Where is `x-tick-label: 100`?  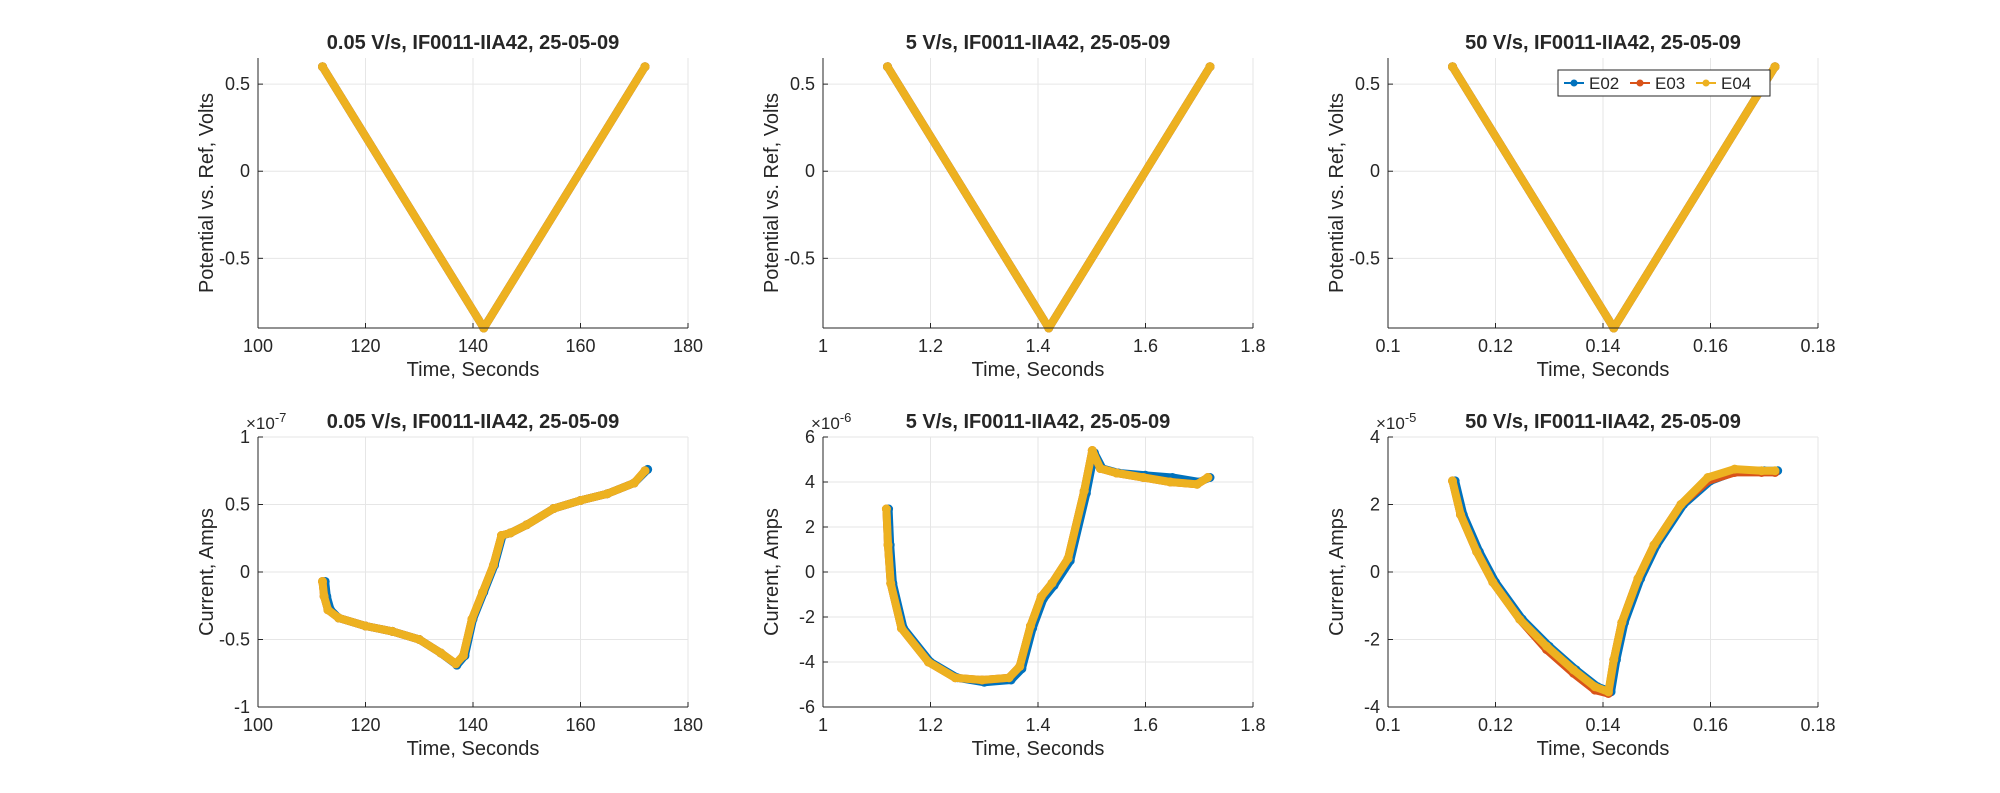
x-tick-label: 100 is located at coordinates (258, 725).